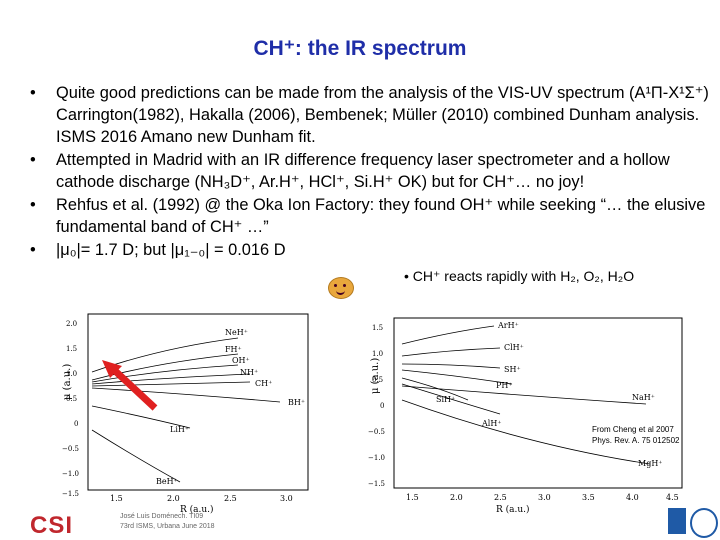 This screenshot has width=720, height=540. Describe the element at coordinates (341, 288) in the screenshot. I see `smiley-icon` at that location.